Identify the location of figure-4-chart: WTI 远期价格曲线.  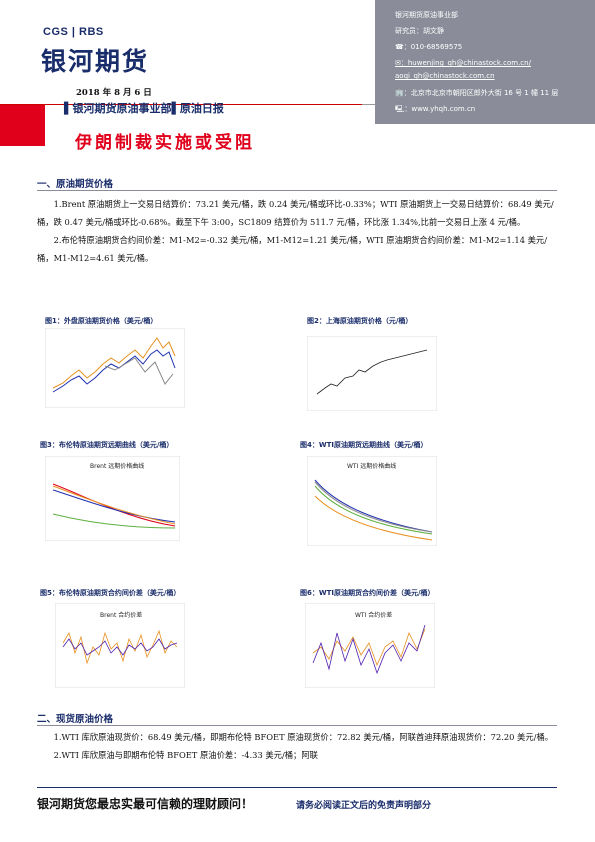
(372, 501).